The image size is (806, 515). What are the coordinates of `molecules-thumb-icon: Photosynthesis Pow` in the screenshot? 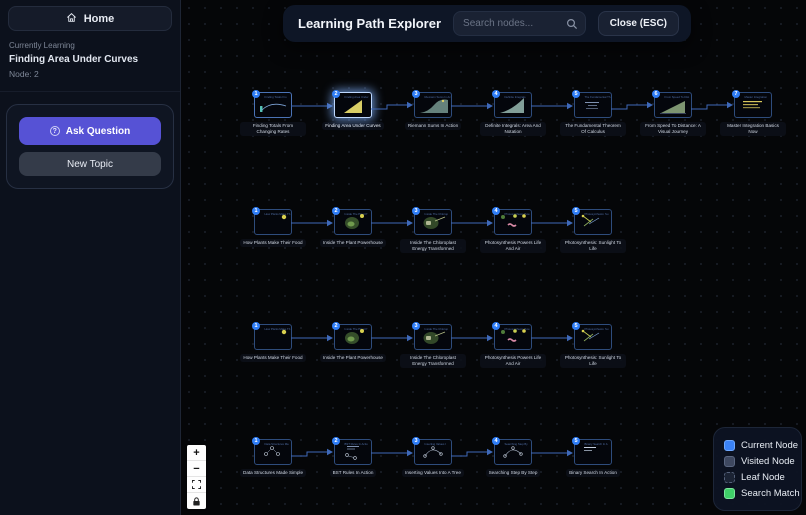 It's located at (516, 334).